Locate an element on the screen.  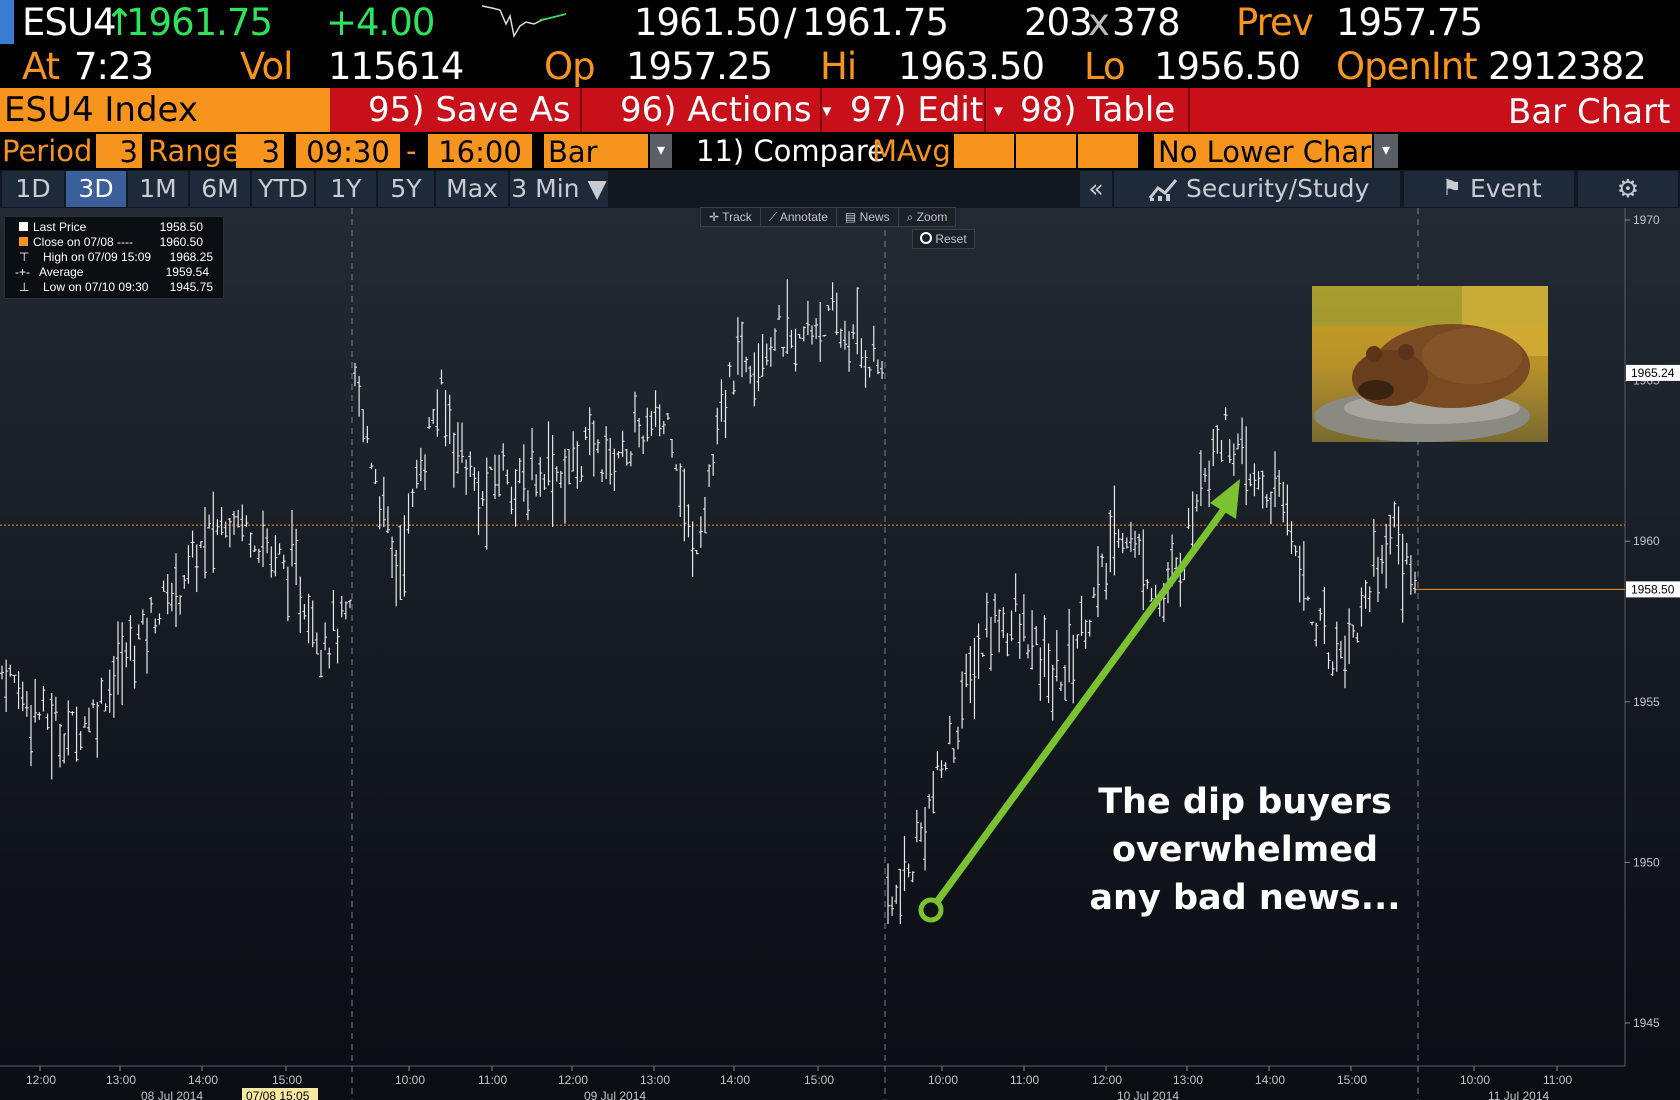
settings-gear-icon: ⚙ is located at coordinates (1628, 189).